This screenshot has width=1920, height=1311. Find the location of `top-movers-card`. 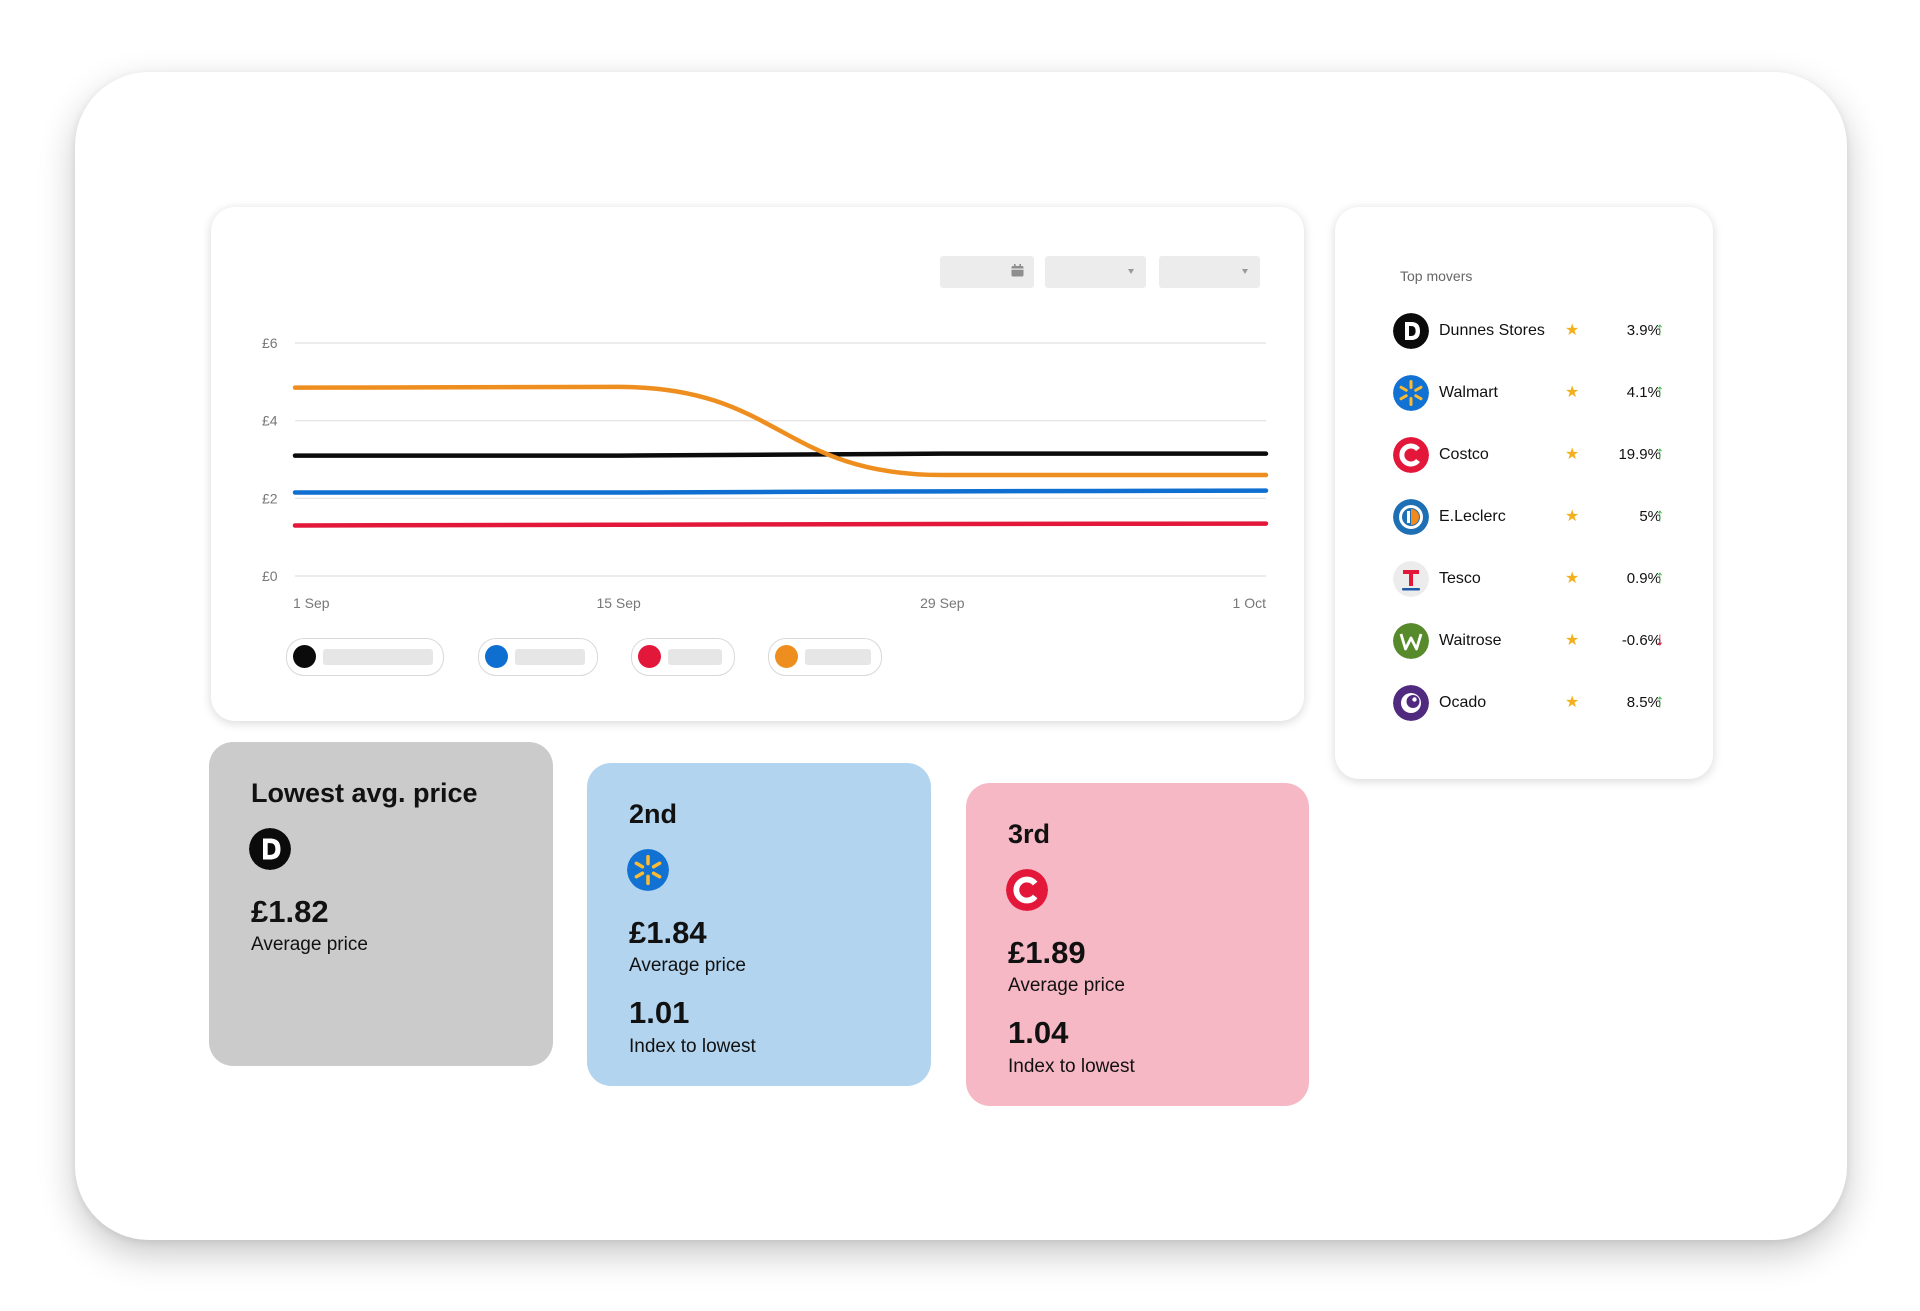

top-movers-card is located at coordinates (1524, 493).